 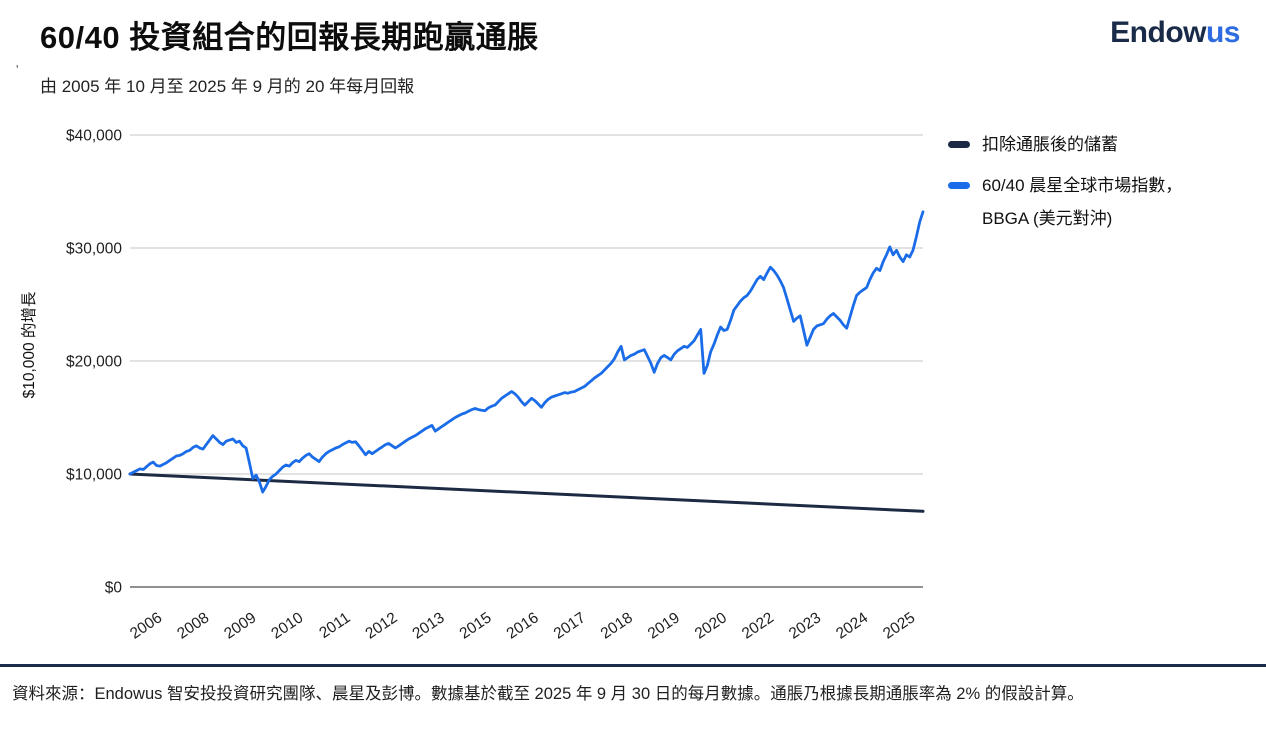 What do you see at coordinates (1158, 32) in the screenshot?
I see `logo-text-dark: Endow` at bounding box center [1158, 32].